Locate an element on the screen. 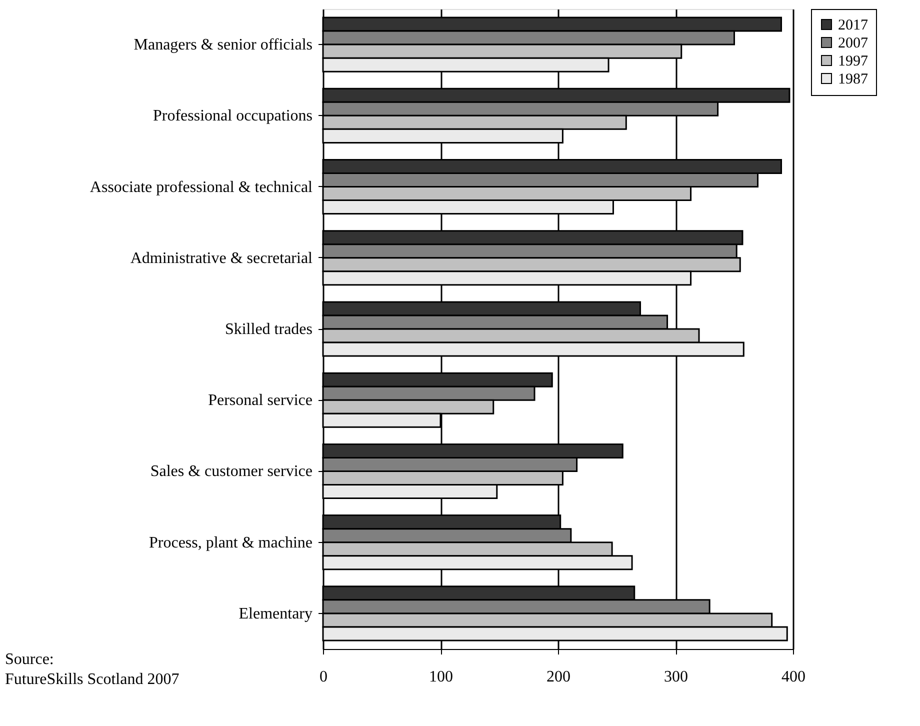  y-tick-label: Personal service is located at coordinates (260, 401).